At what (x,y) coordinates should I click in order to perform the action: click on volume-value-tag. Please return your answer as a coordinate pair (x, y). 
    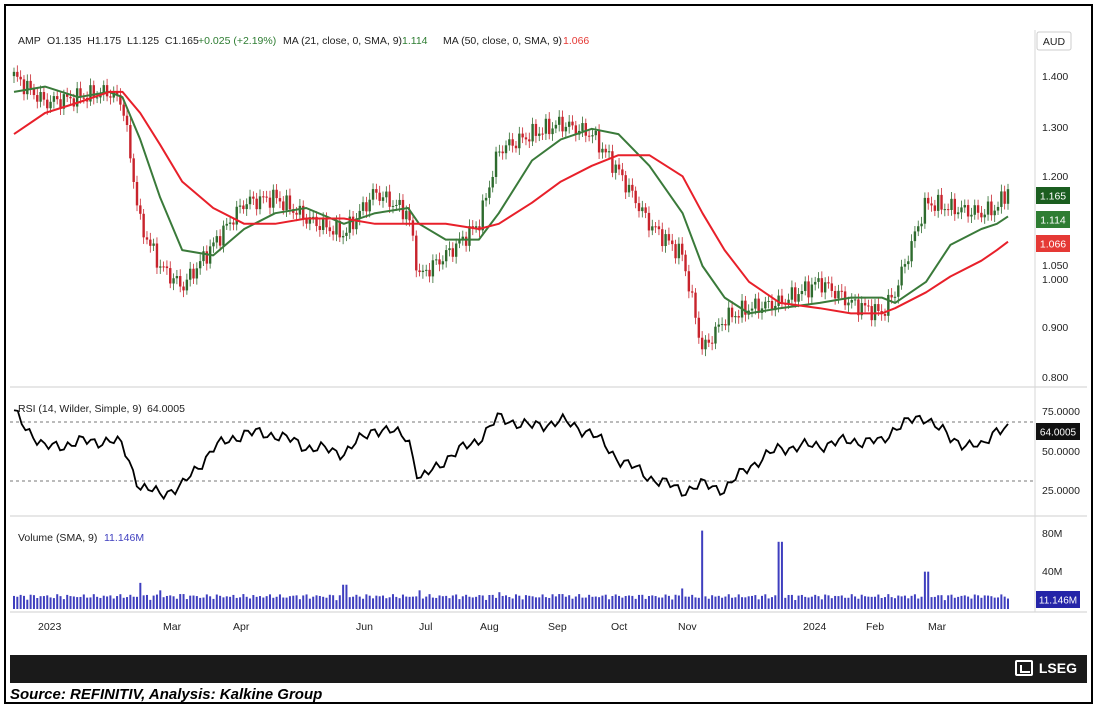
    Looking at the image, I should click on (1058, 599).